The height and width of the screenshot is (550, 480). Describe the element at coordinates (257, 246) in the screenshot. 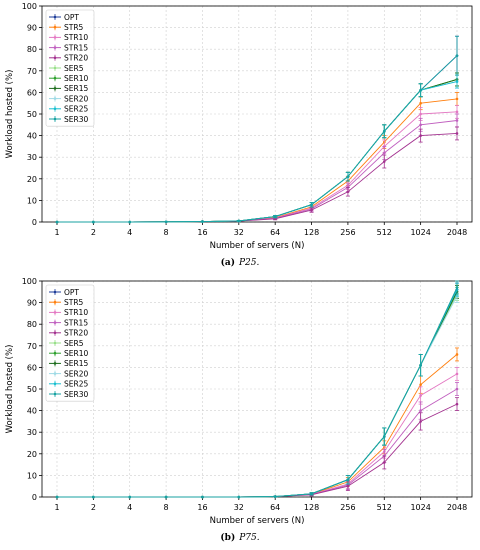

I see `chart-a-x-axis-label: Number of servers (N)` at that location.